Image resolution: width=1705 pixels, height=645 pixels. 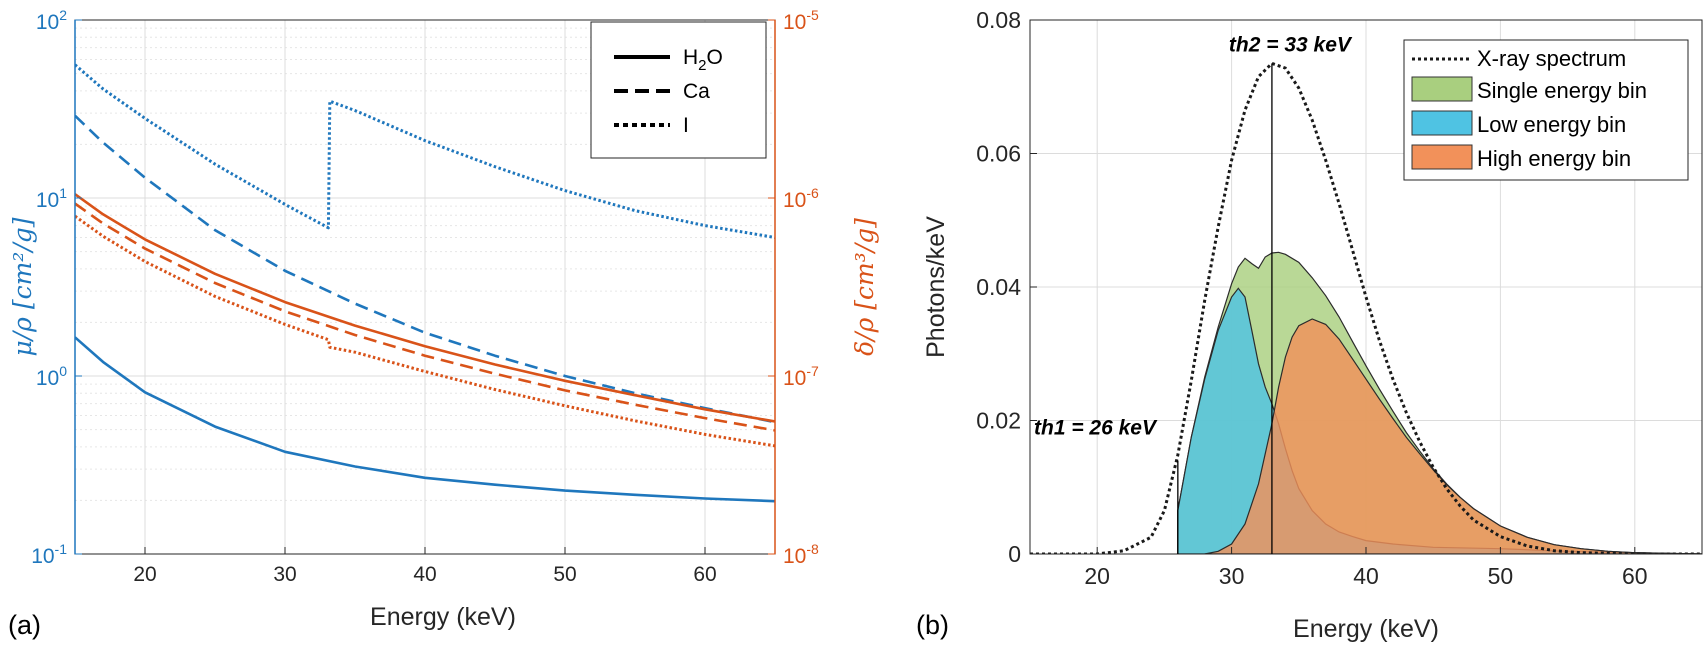 I want to click on panel-a-y-left-tick-label: 10², so click(x=51, y=20).